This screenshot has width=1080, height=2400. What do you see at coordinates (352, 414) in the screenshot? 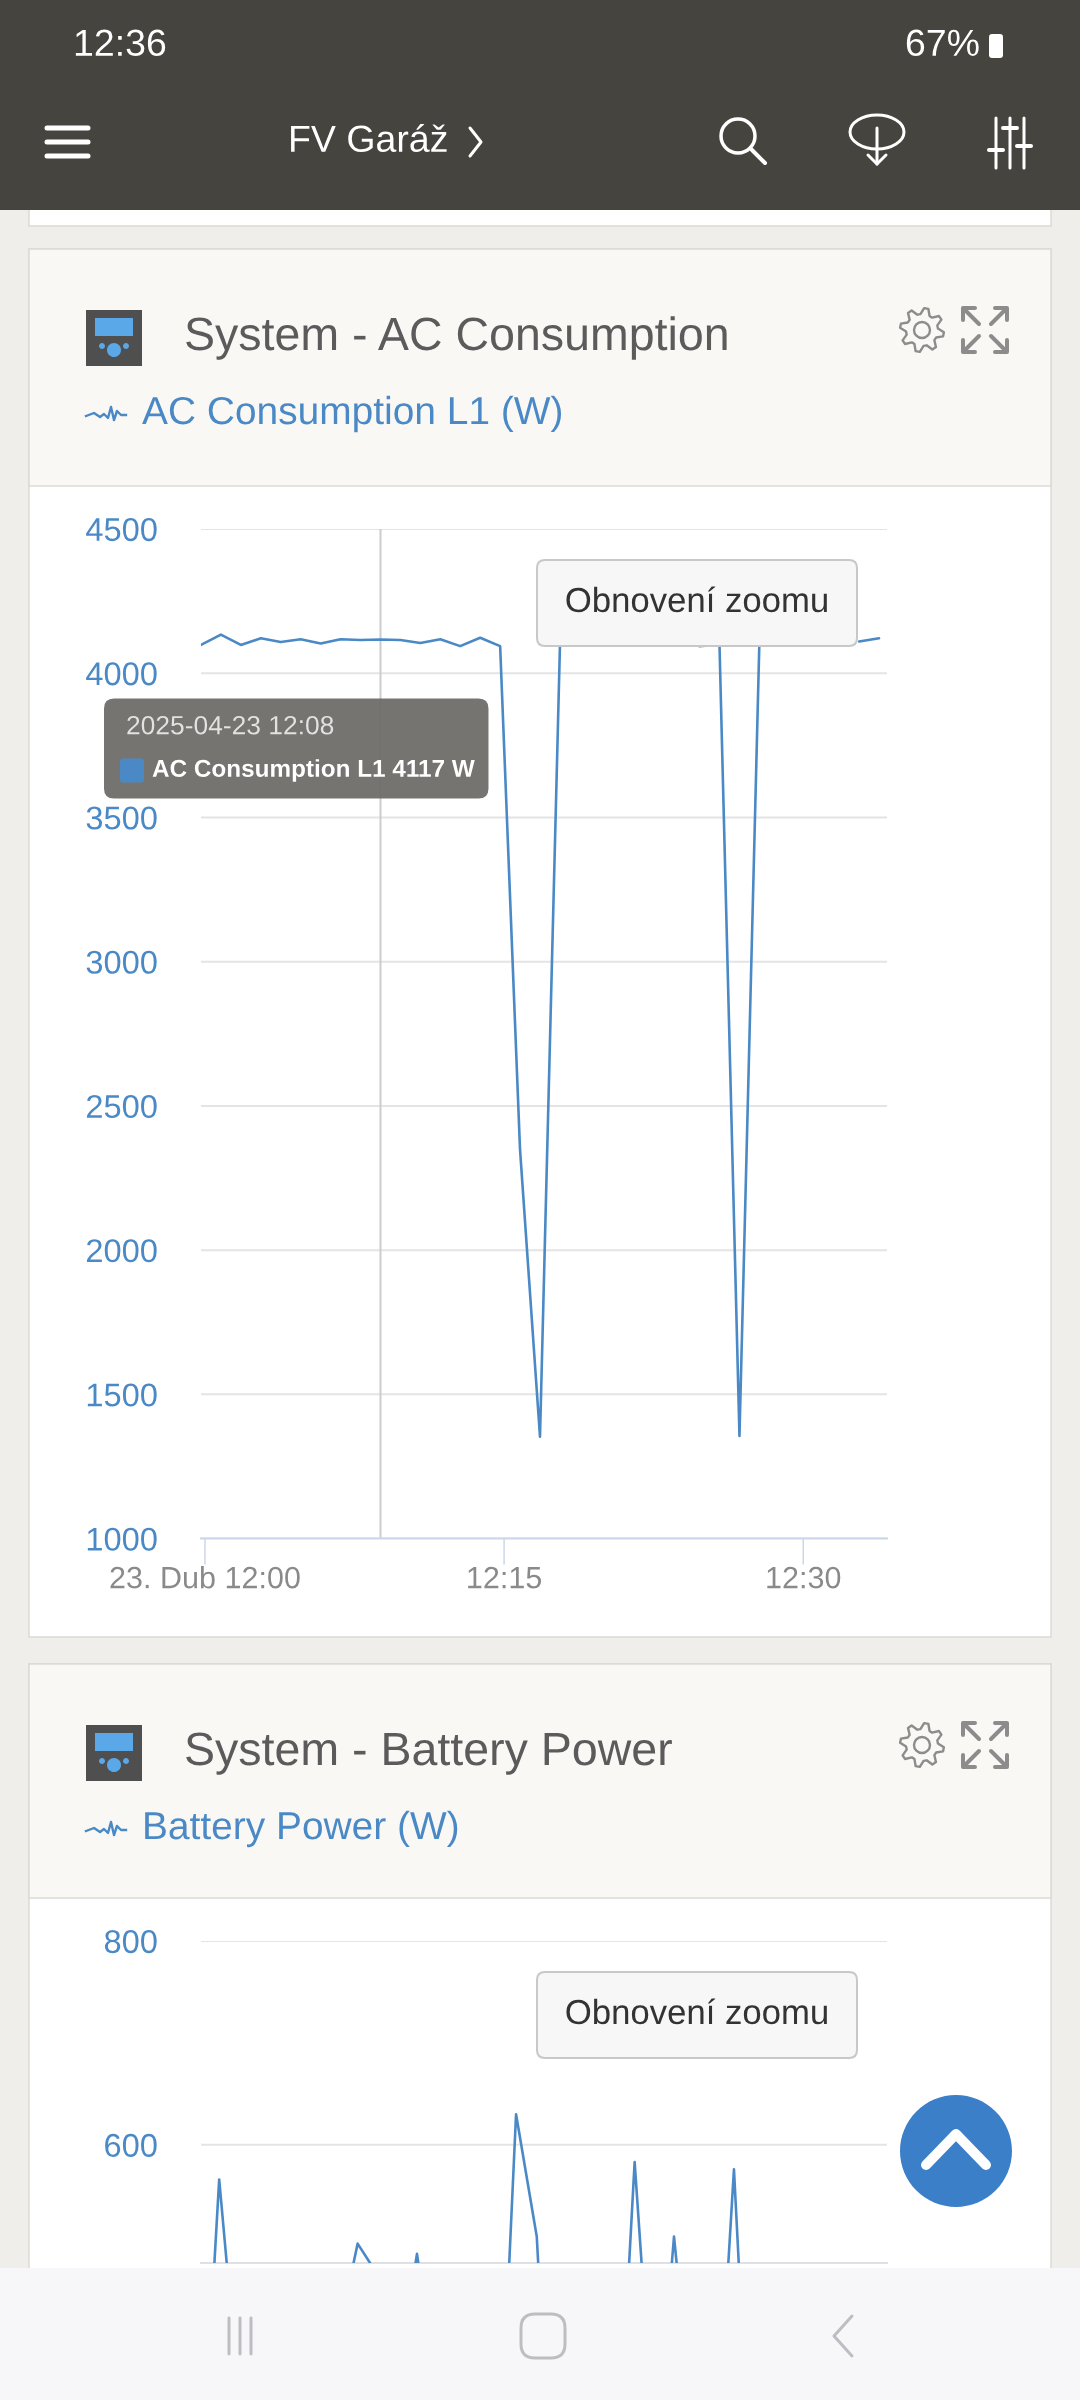
I see `legend-label: AC Consumption L1 (W)` at bounding box center [352, 414].